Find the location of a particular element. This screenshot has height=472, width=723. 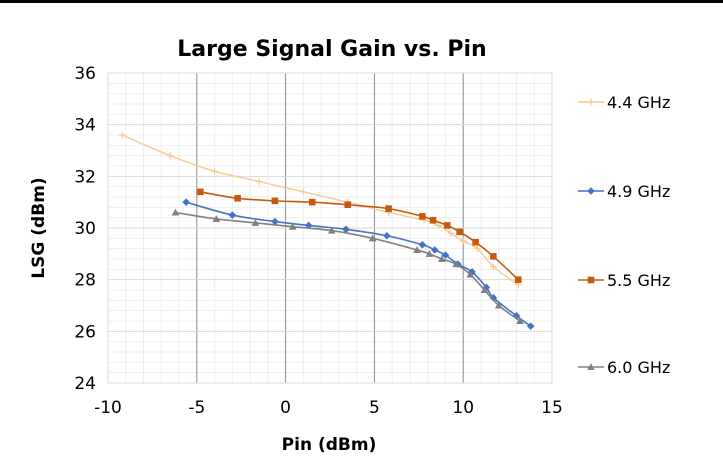

y-axis-tick-labels: 24 26 28 30 32 34 36 is located at coordinates (85, 229).